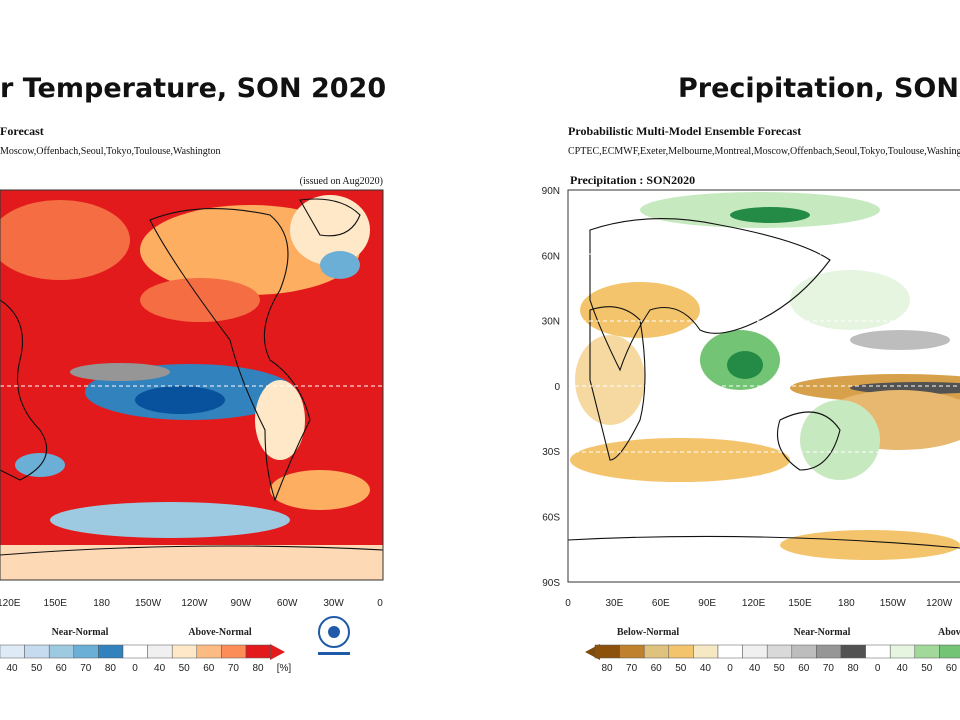  Describe the element at coordinates (615, 603) in the screenshot. I see `x-label: 30E` at that location.